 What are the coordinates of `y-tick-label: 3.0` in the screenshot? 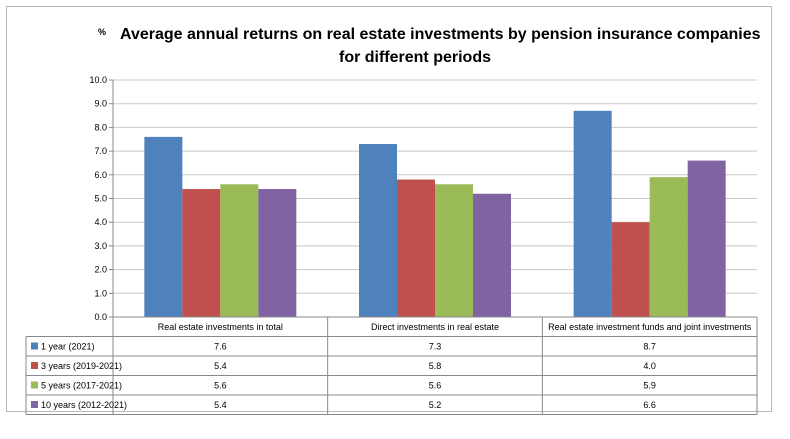 It's located at (100, 246).